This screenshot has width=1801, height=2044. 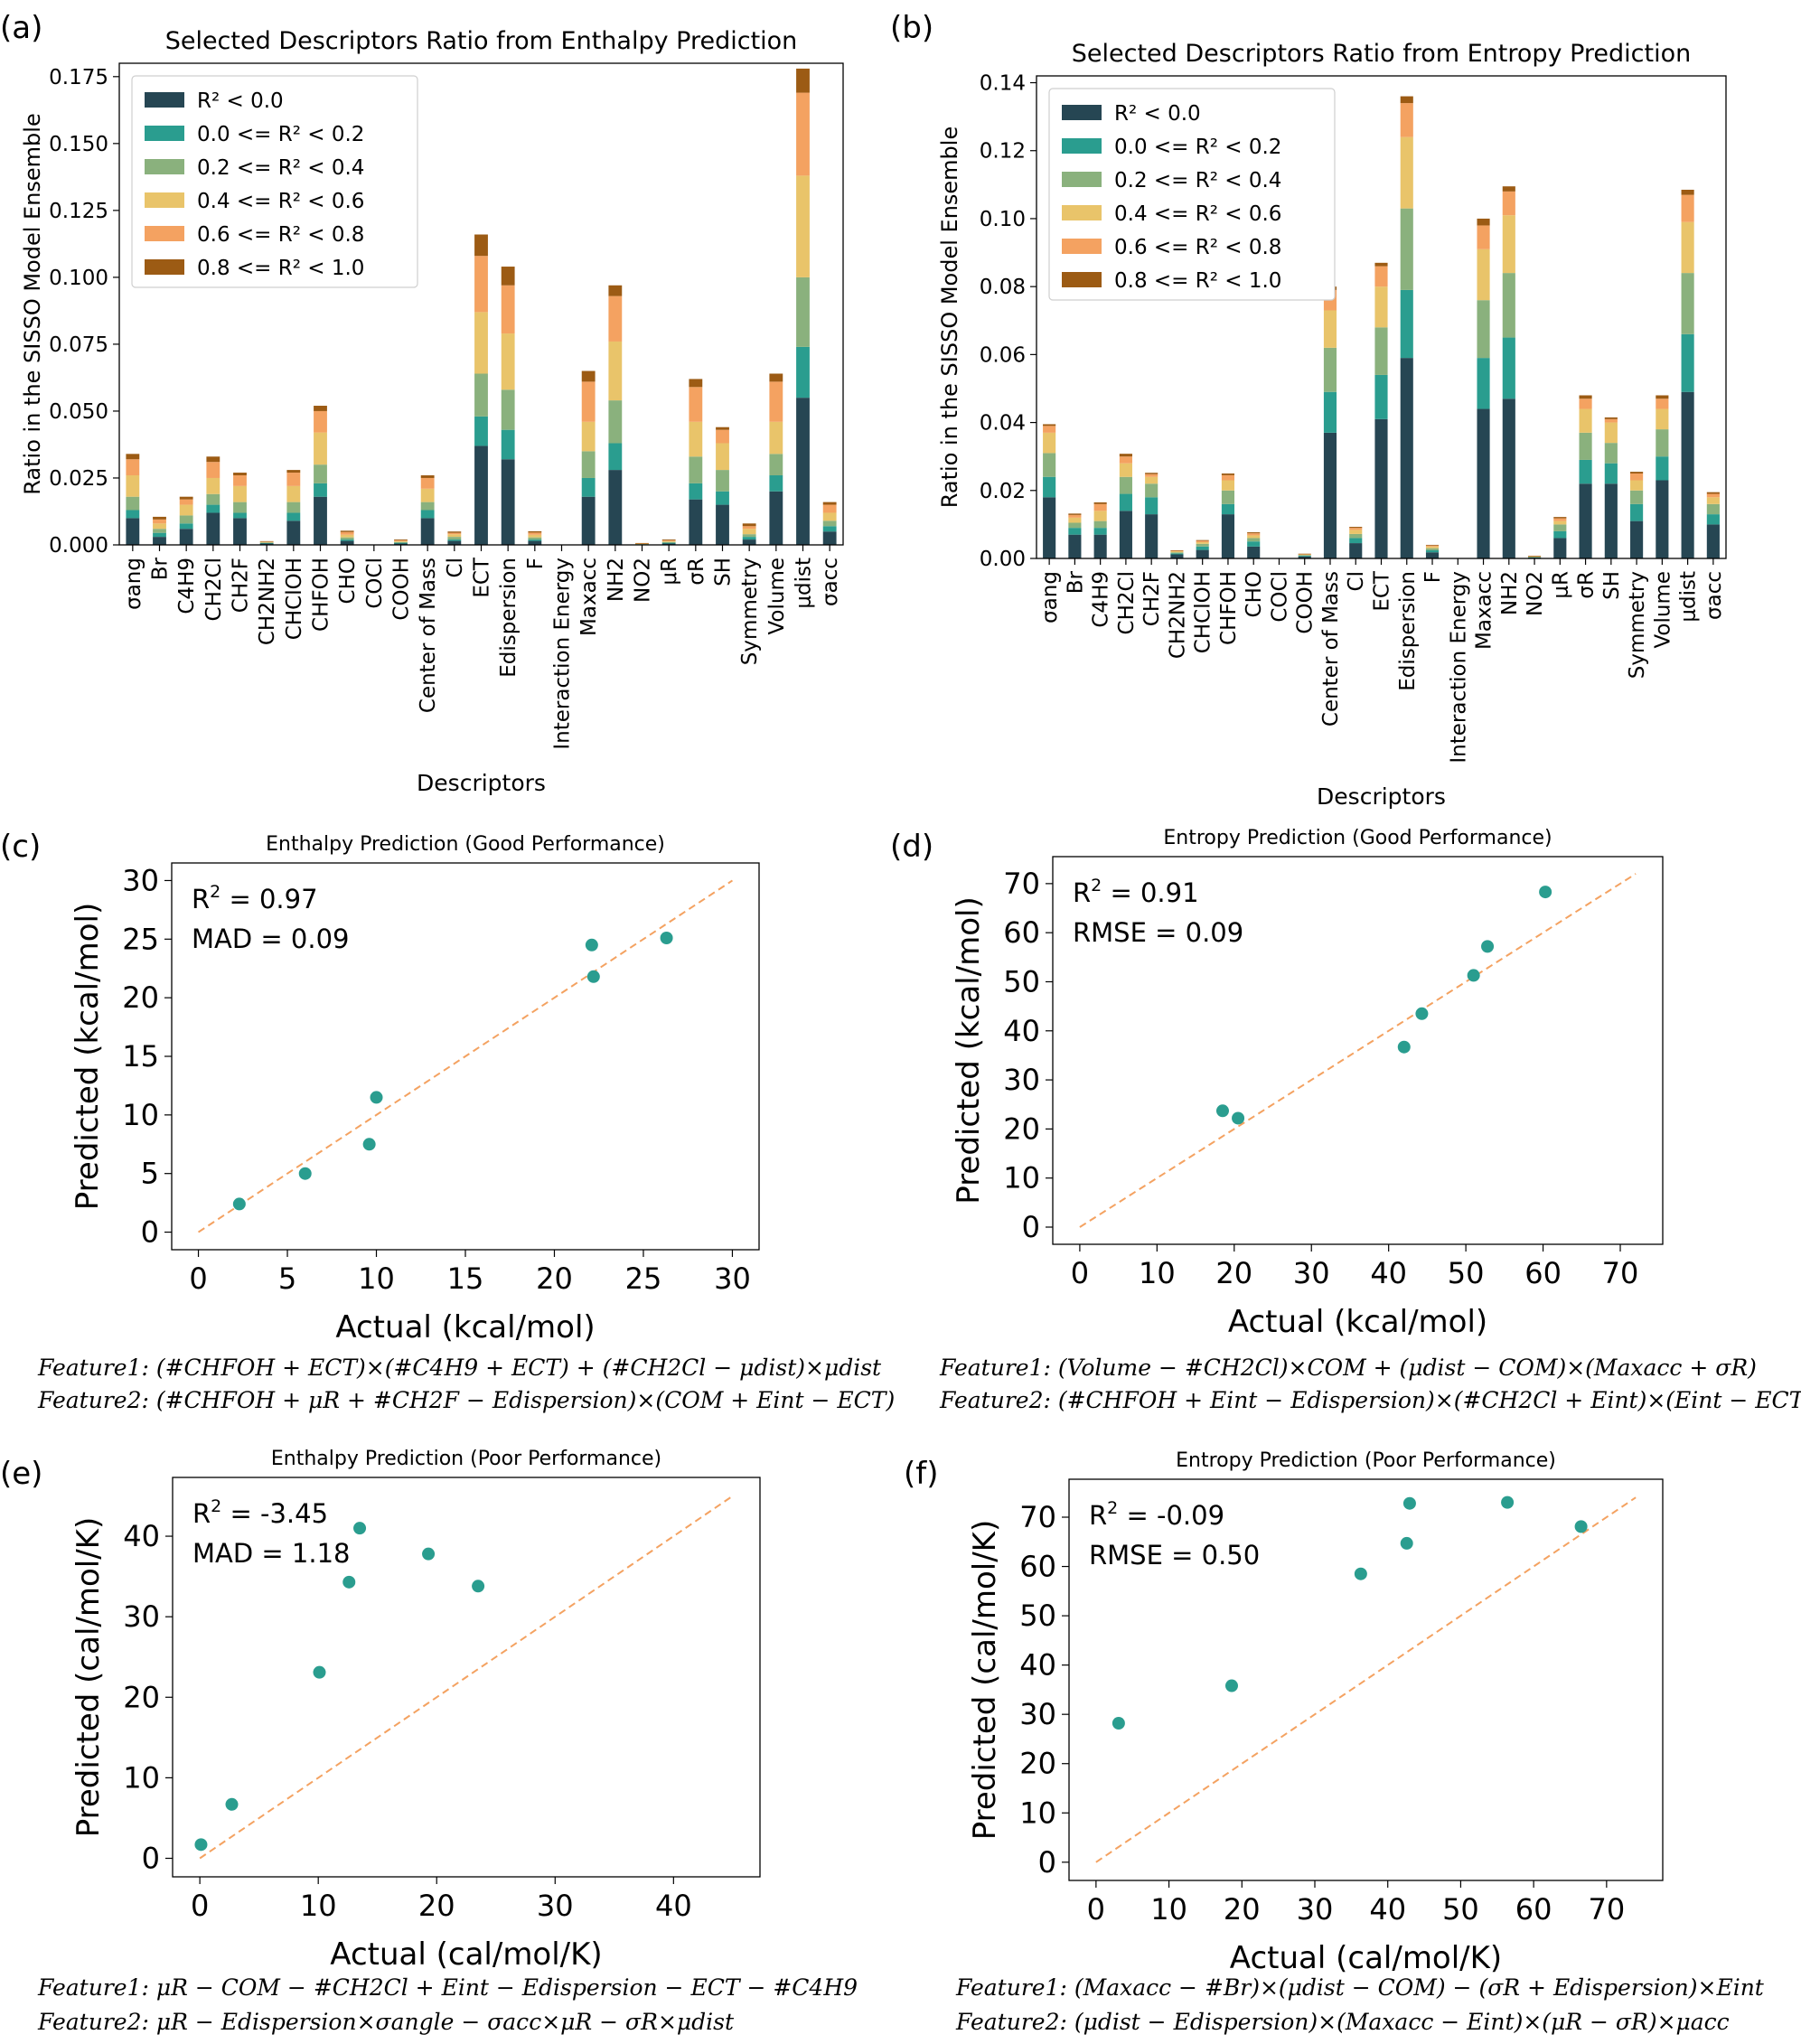 I want to click on chart-title: Entropy Prediction (Good Performance), so click(x=1357, y=838).